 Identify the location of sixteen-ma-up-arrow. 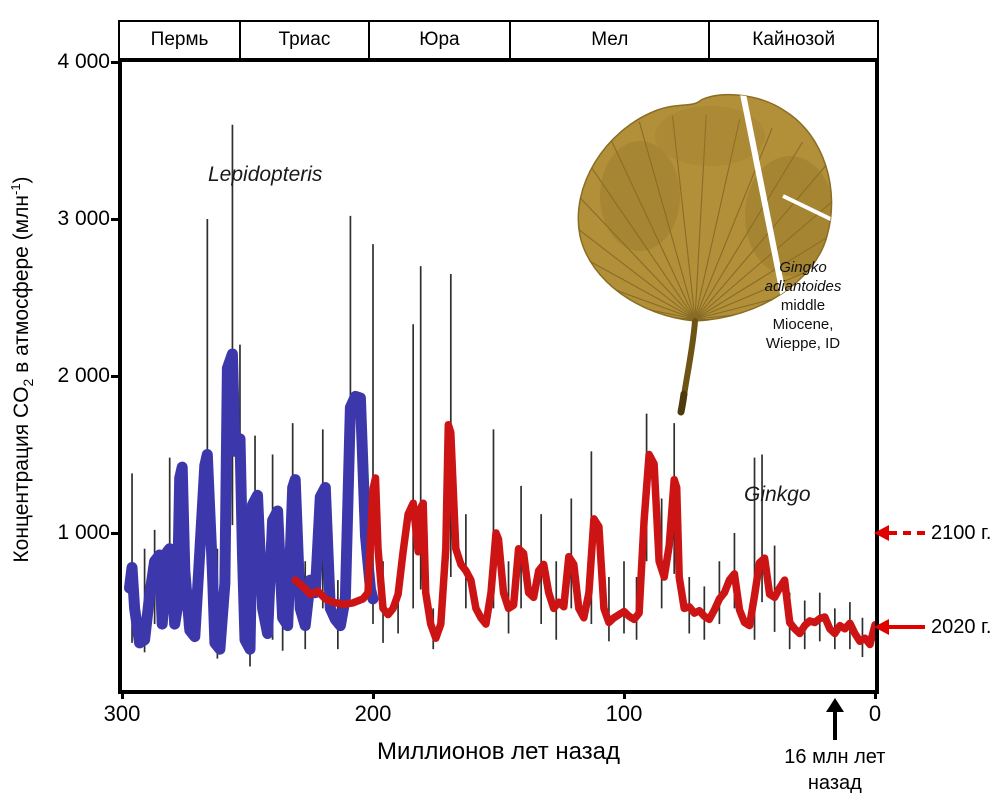
(835, 719).